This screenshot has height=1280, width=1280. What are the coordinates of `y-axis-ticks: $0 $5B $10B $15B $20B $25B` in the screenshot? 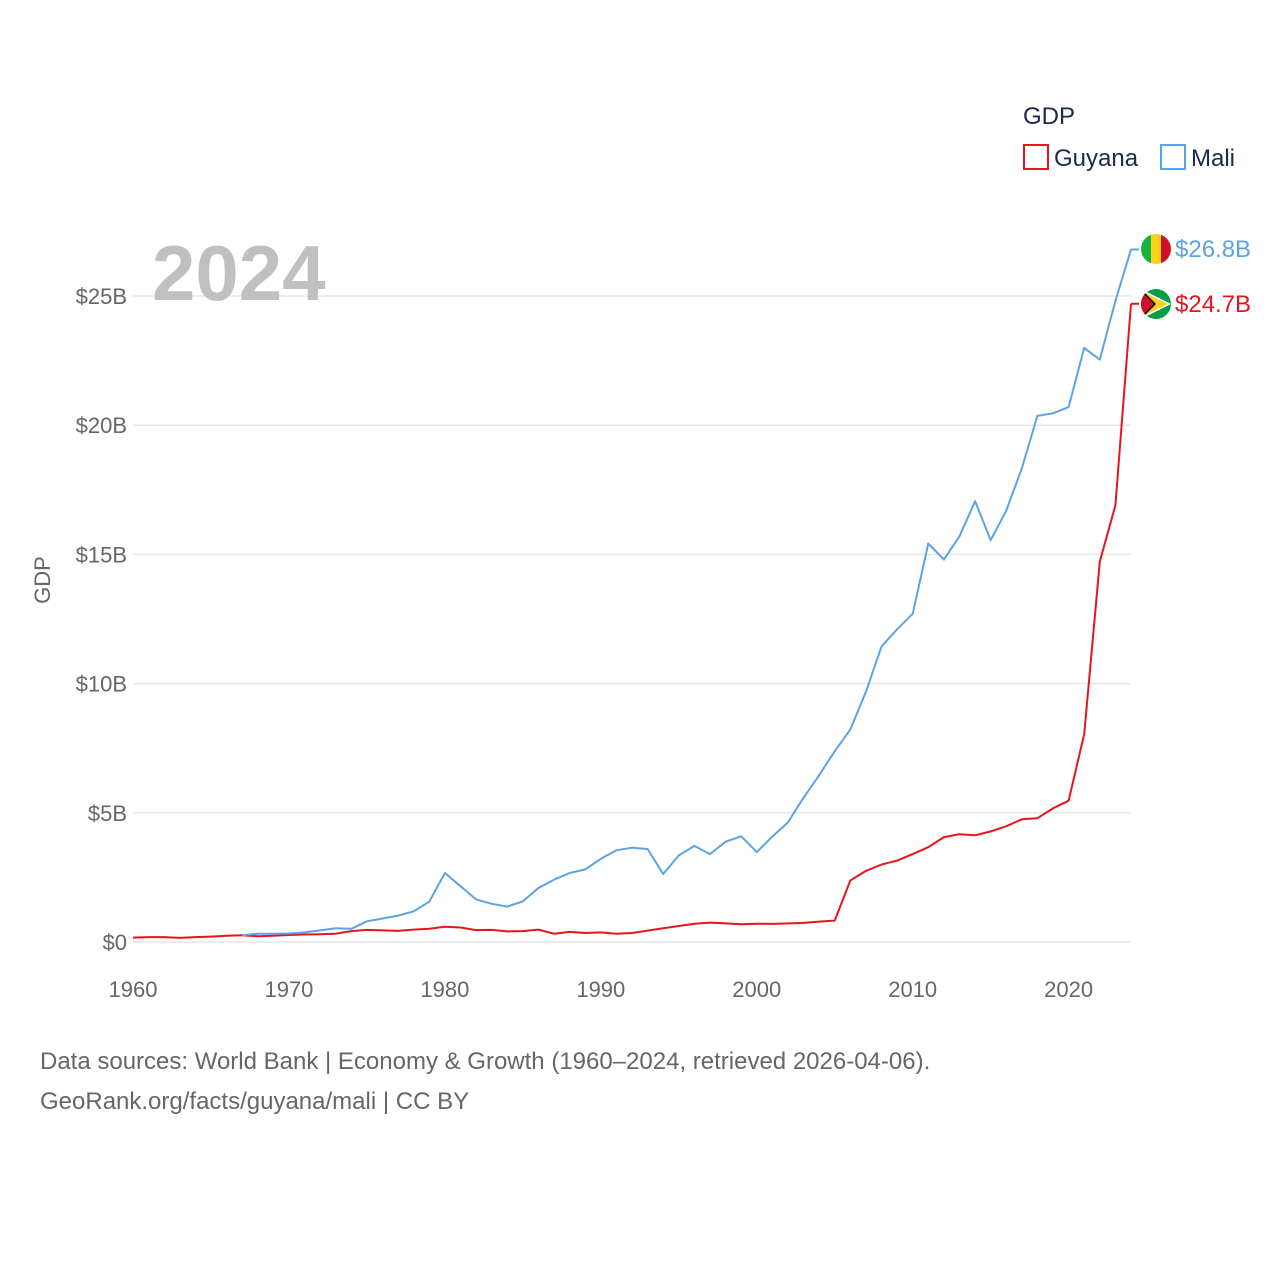 It's located at (101, 619).